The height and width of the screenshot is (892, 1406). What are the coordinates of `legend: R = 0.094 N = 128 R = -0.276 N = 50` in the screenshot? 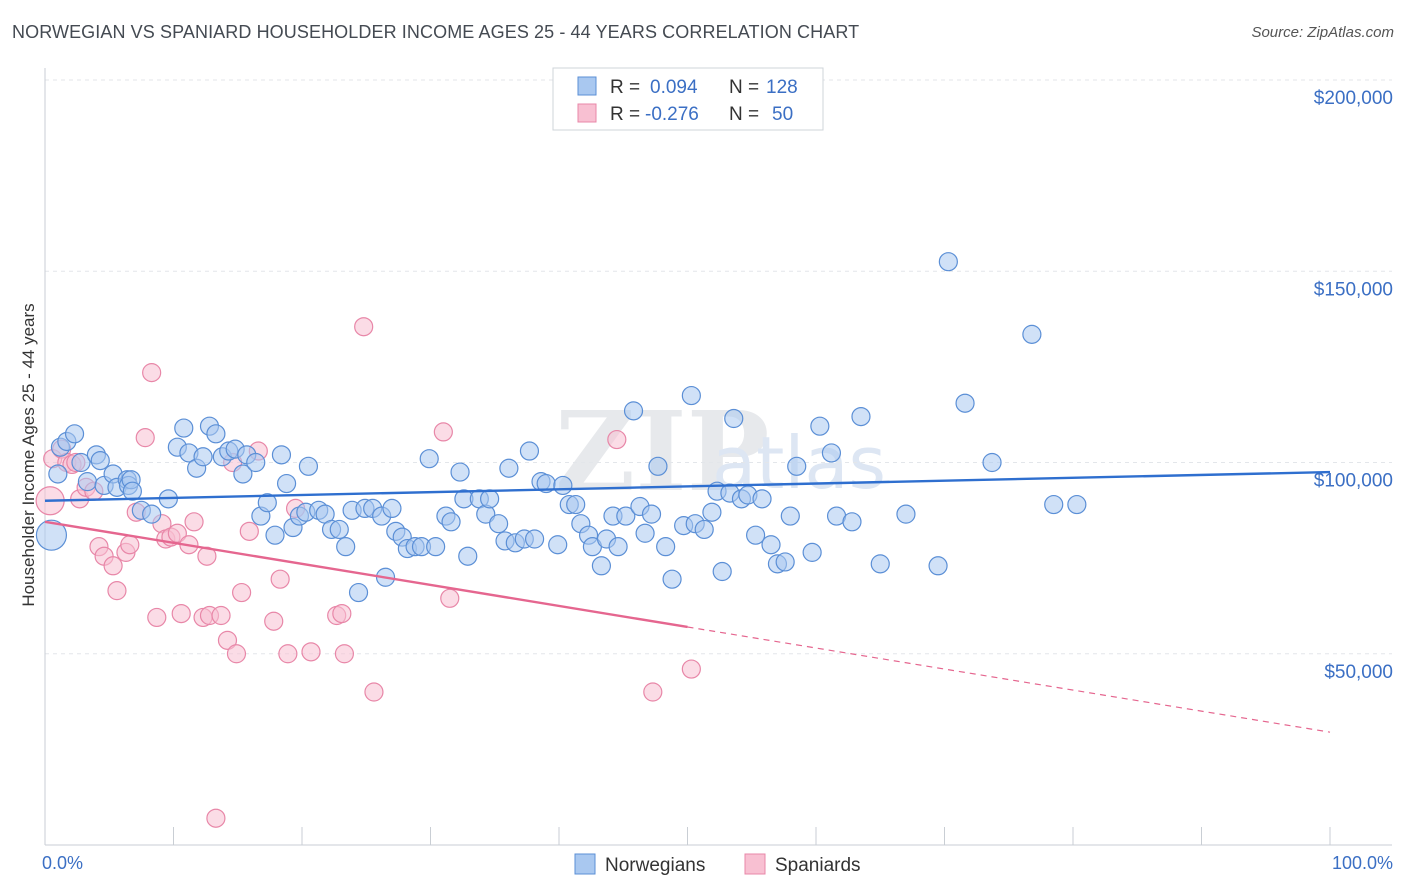 It's located at (688, 99).